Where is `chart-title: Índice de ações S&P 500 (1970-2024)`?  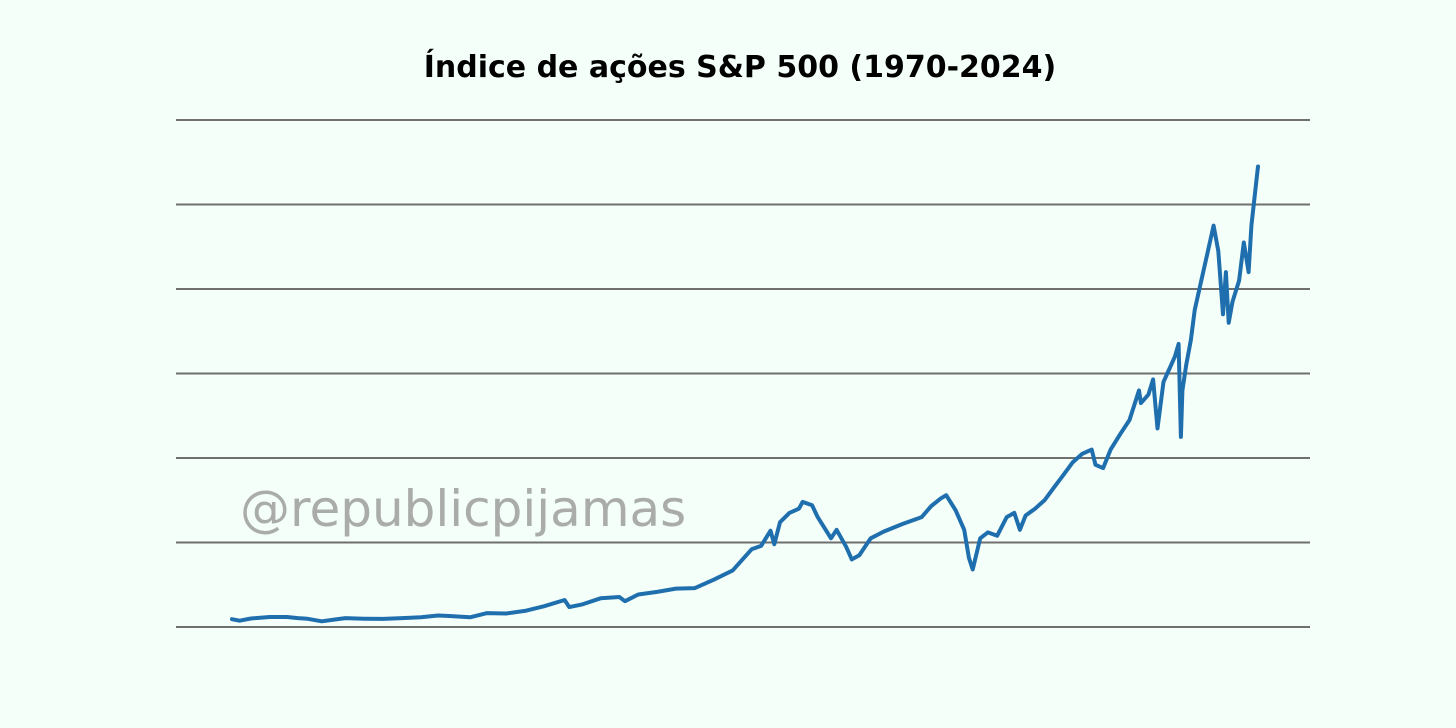 chart-title: Índice de ações S&P 500 (1970-2024) is located at coordinates (740, 67).